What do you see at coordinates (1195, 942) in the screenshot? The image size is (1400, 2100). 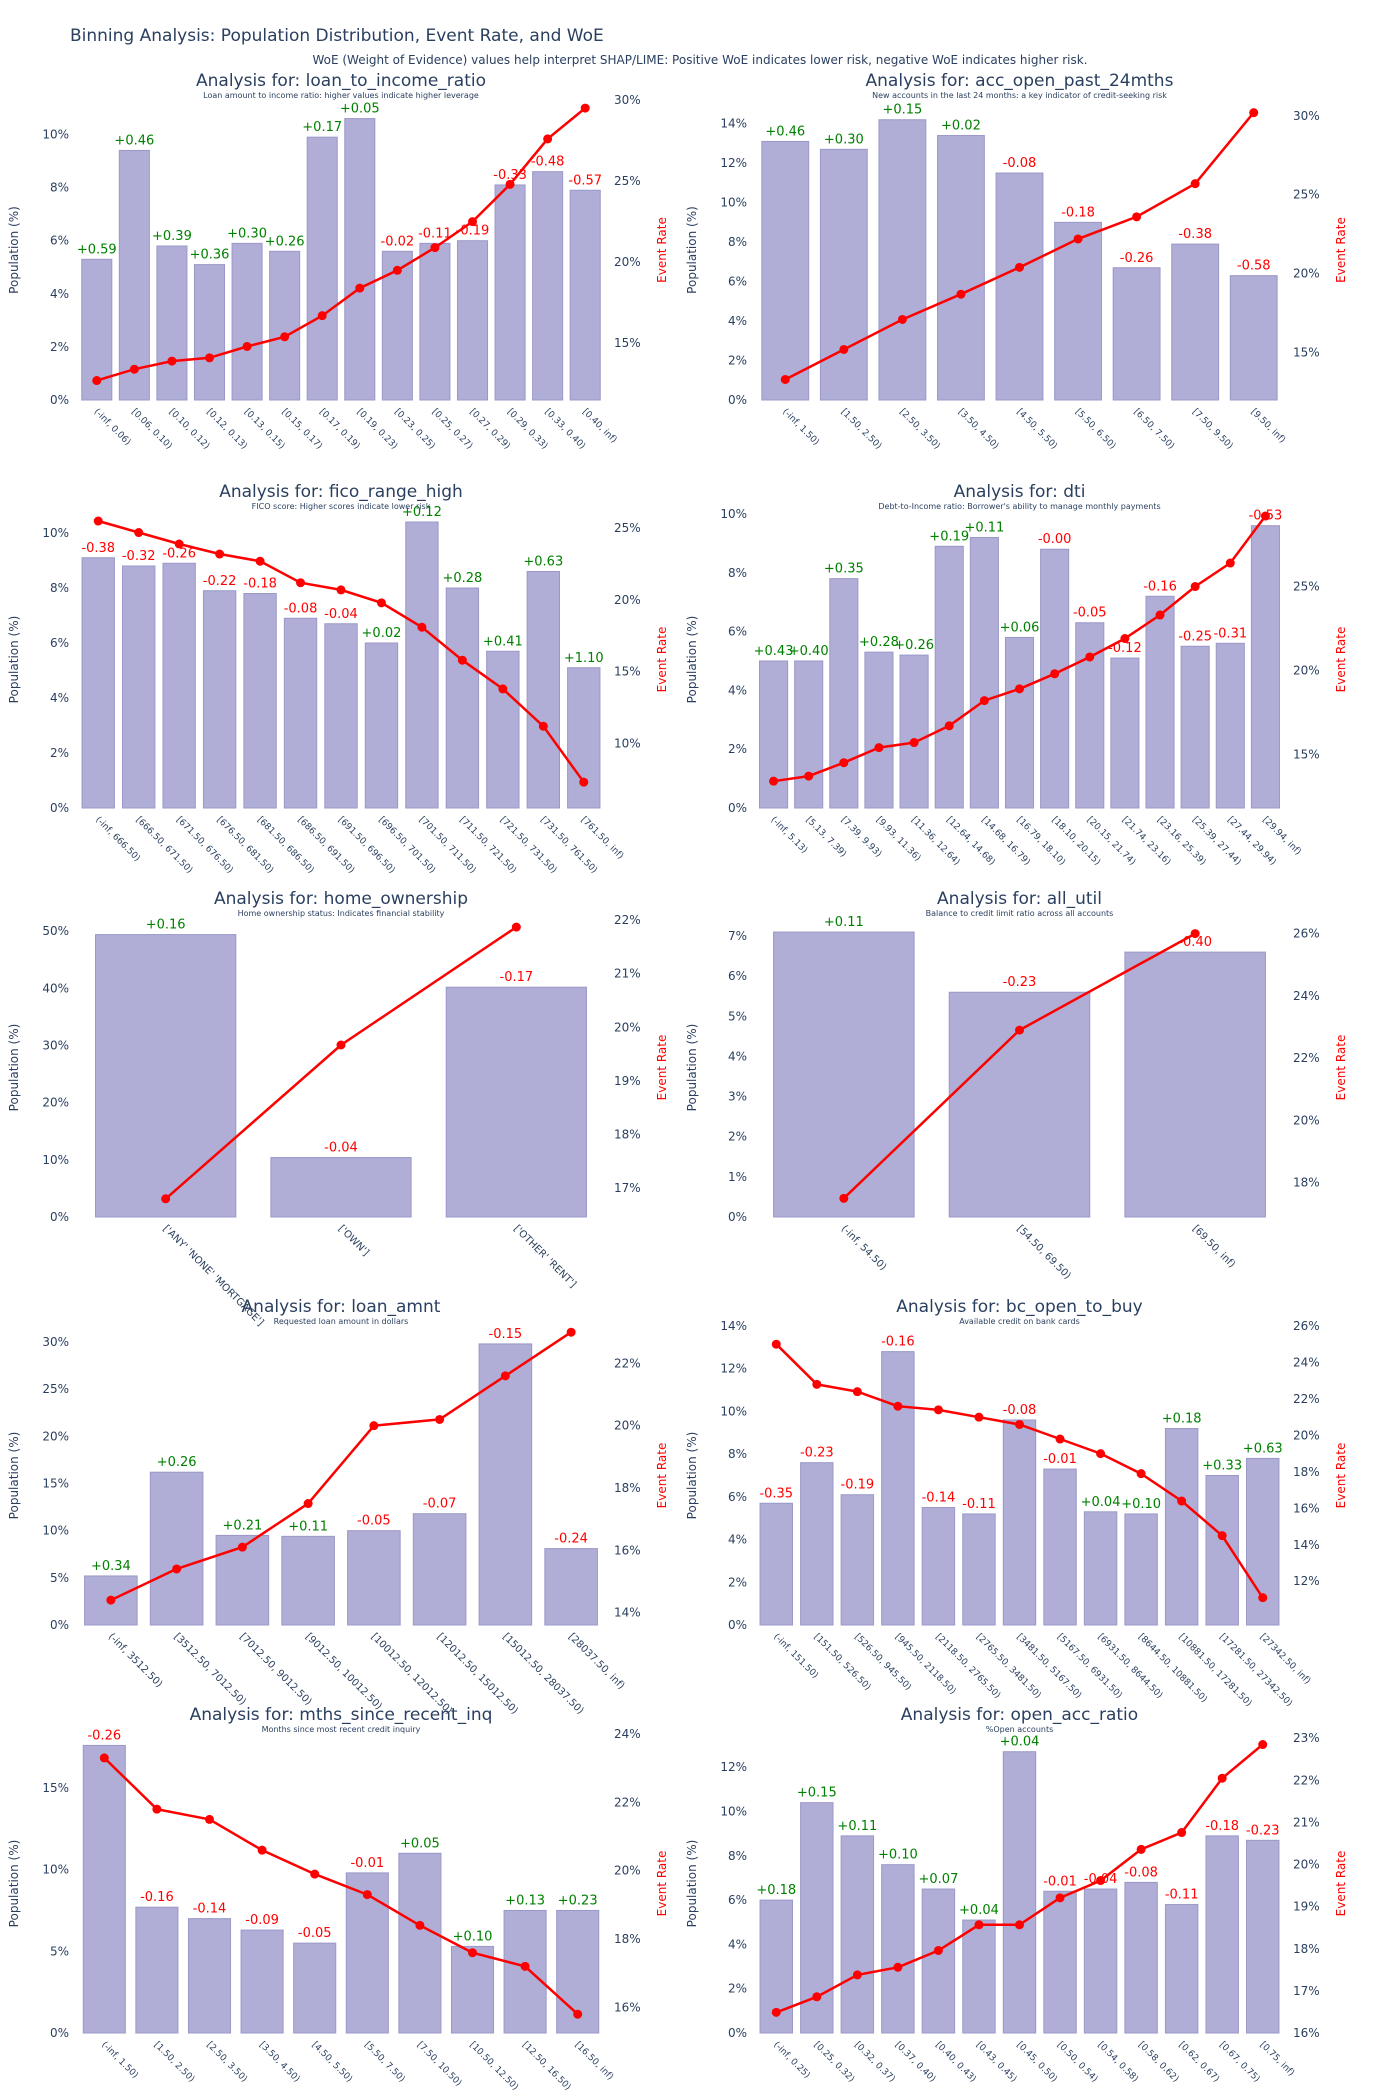 I see `woe-label: -0.40` at bounding box center [1195, 942].